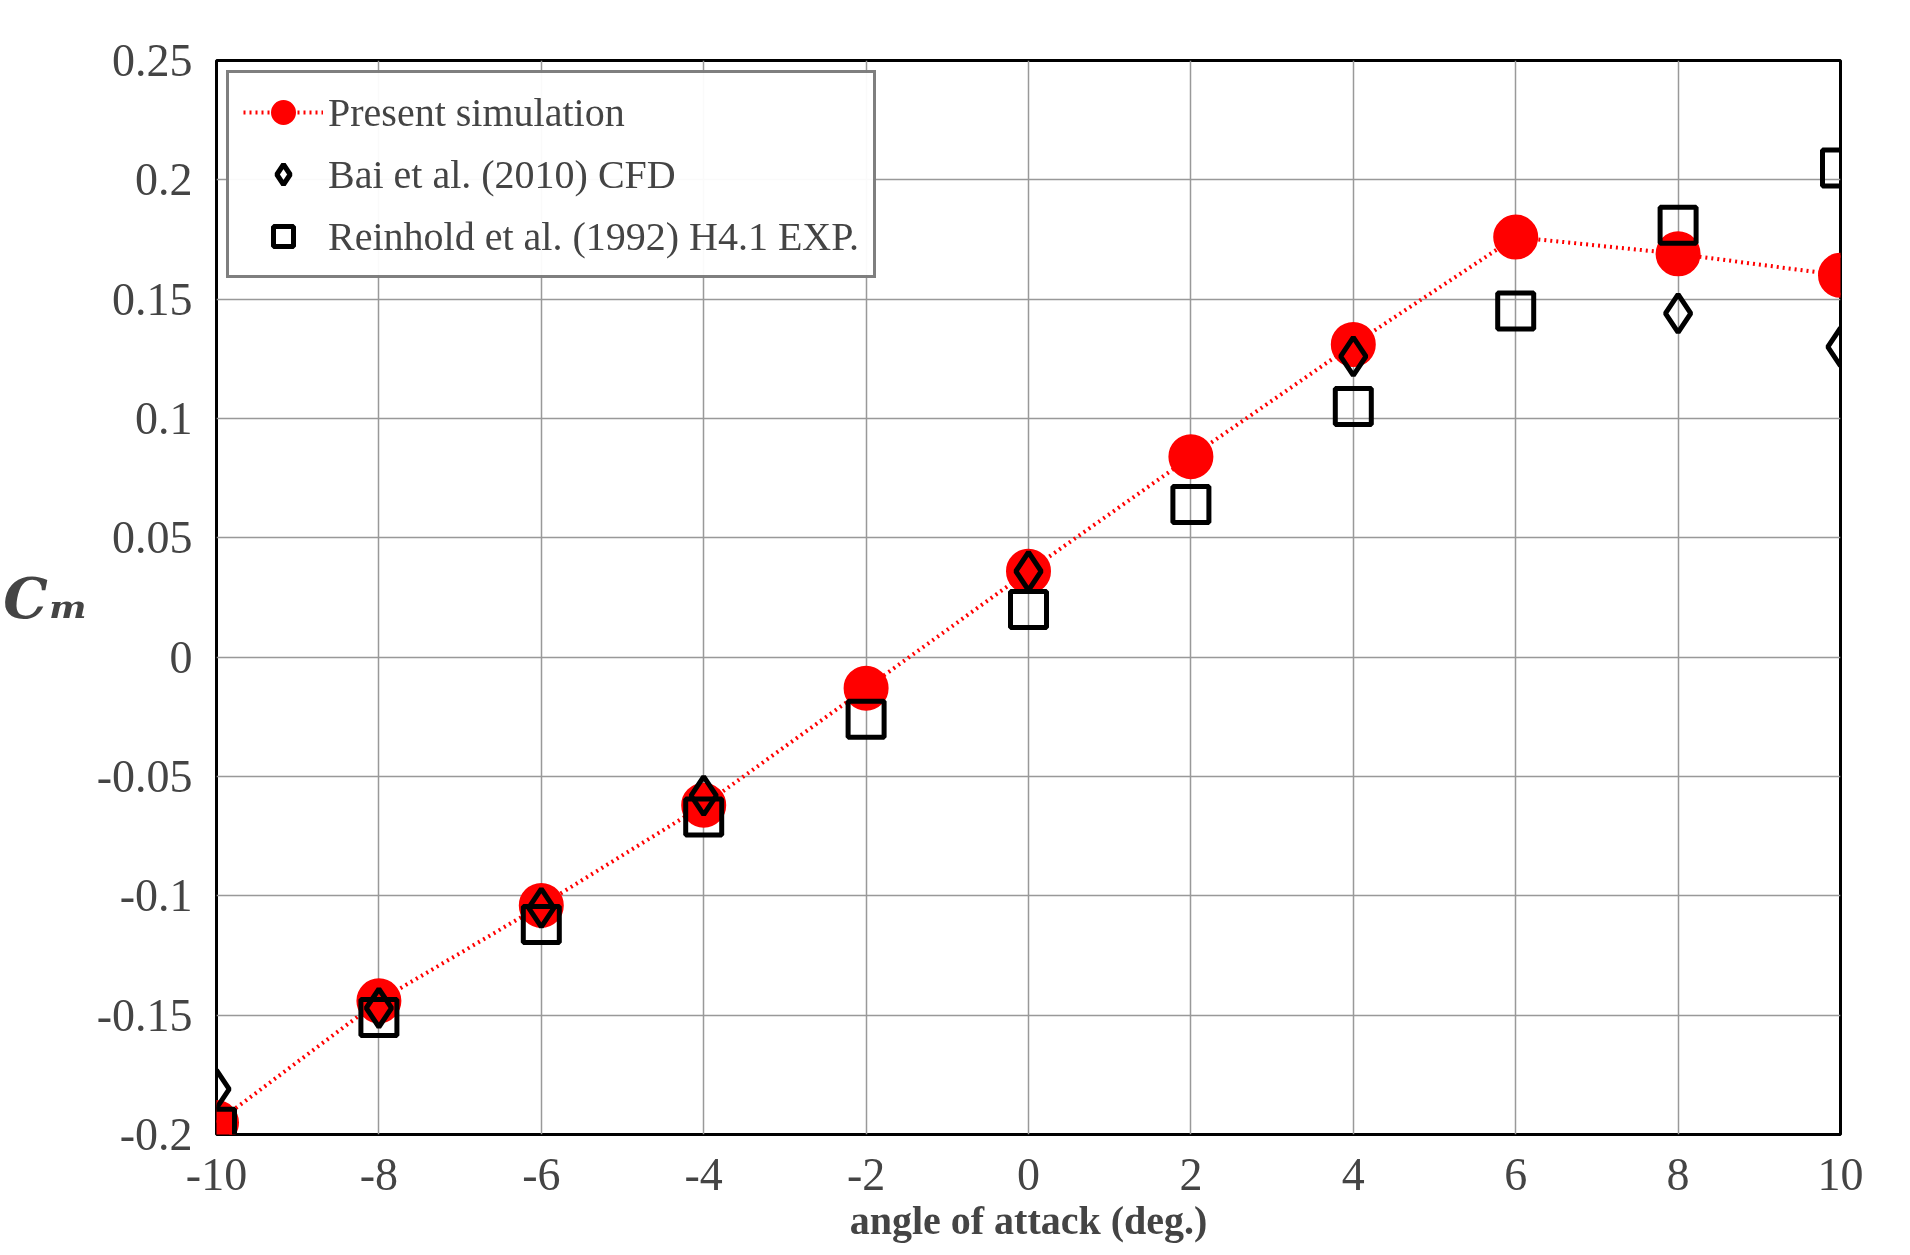  Describe the element at coordinates (1516, 1174) in the screenshot. I see `x-tick-label: 6` at that location.